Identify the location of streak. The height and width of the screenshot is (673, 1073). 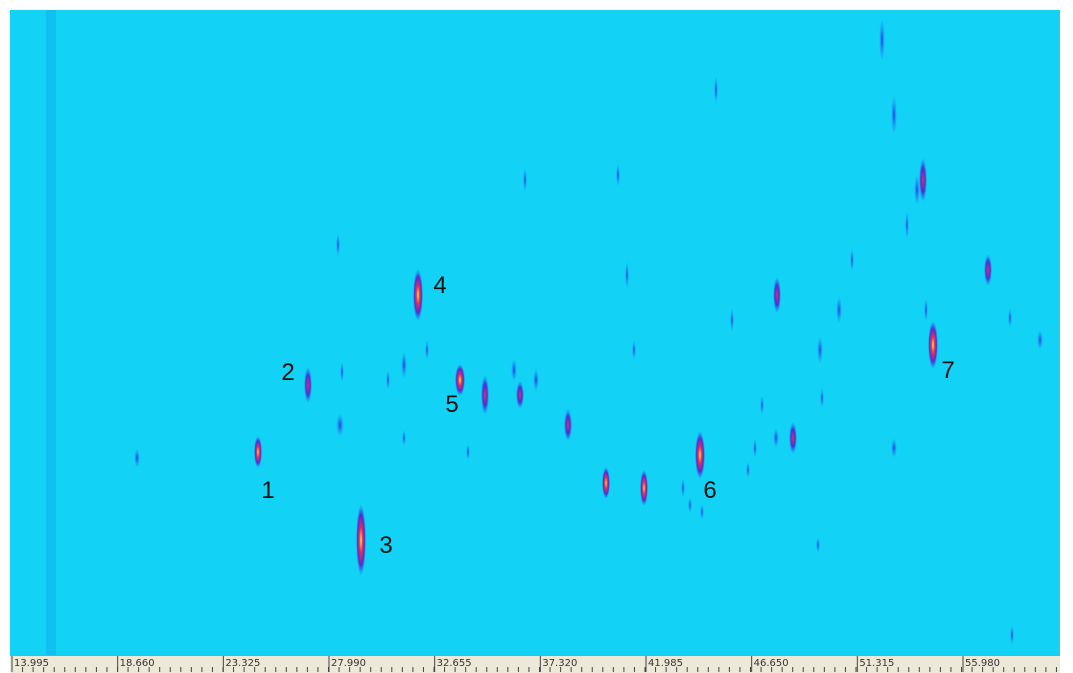
(51, 332).